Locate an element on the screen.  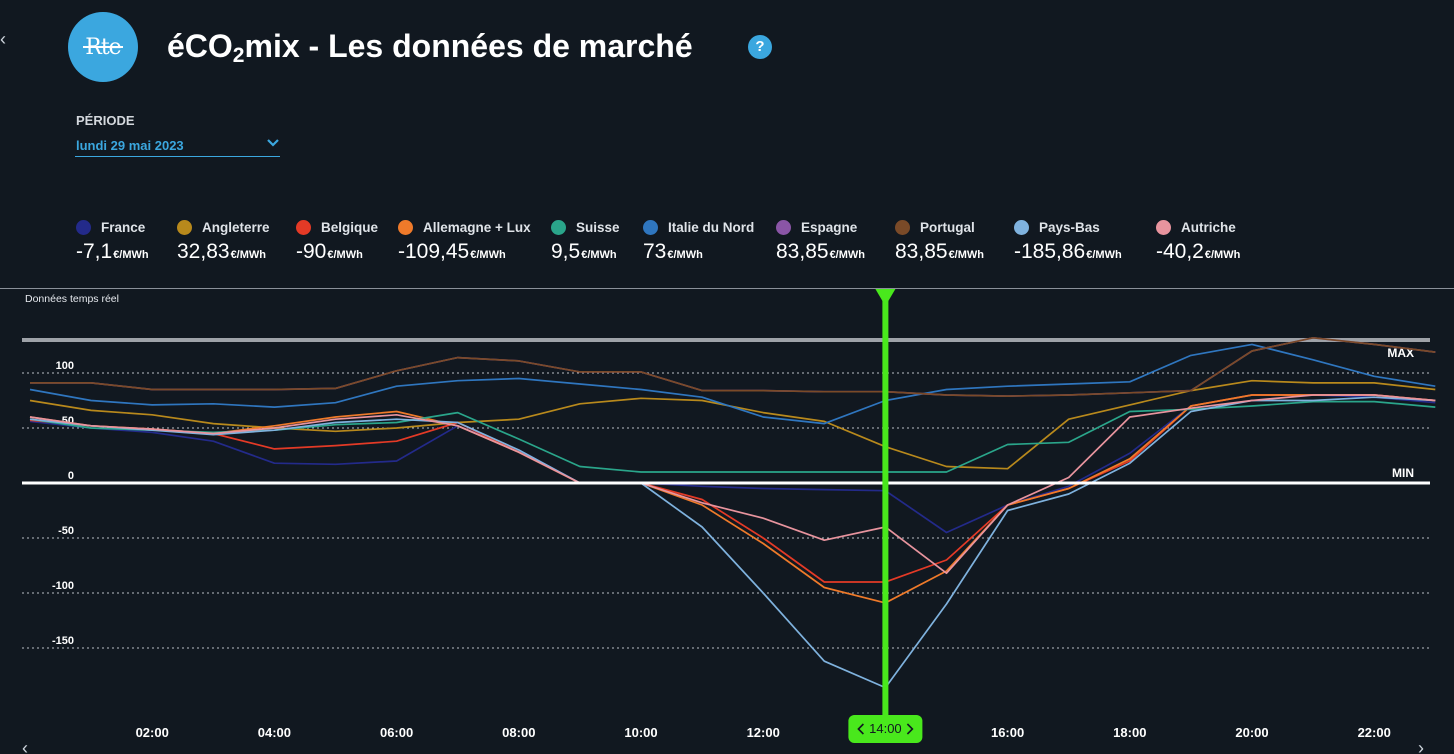
chevron-down-icon is located at coordinates (273, 143).